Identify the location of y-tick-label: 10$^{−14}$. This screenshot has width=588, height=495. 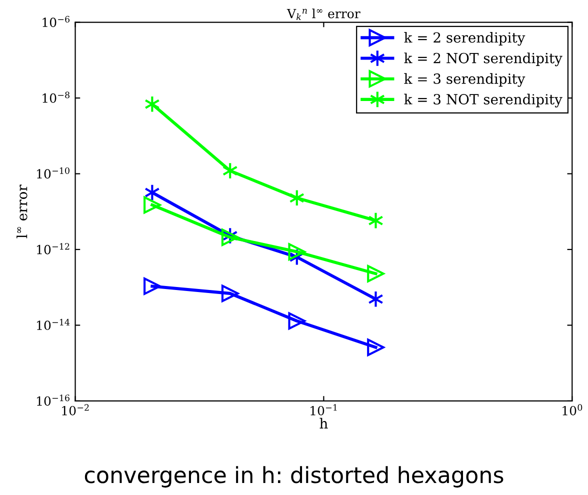
(53, 324).